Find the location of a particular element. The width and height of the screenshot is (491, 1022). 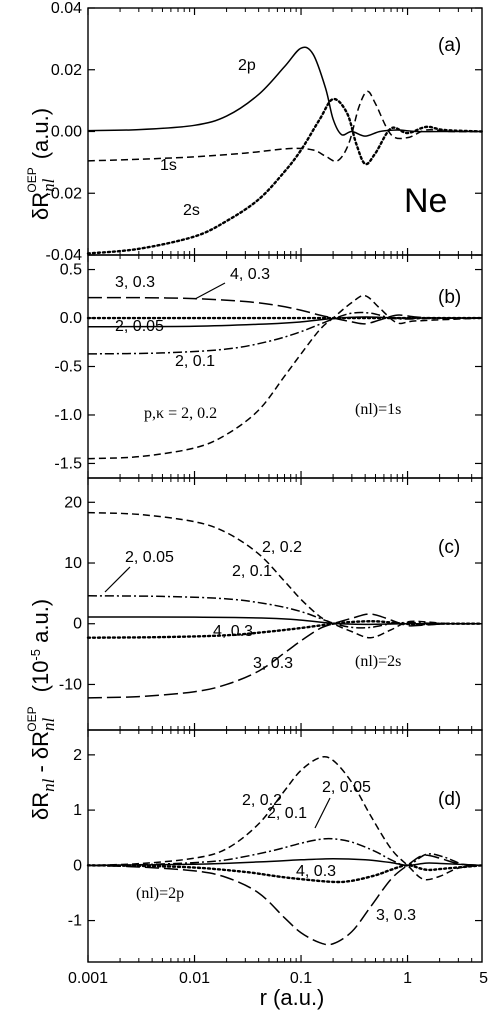

label-c-3-0.3: 3, 0.3 is located at coordinates (273, 663).